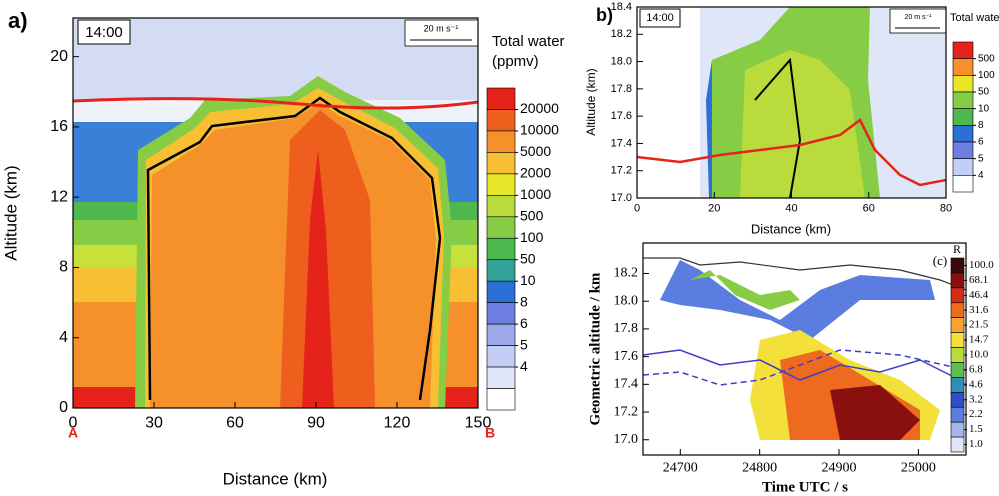  What do you see at coordinates (979, 355) in the screenshot?
I see `colorbar-label: 10.0` at bounding box center [979, 355].